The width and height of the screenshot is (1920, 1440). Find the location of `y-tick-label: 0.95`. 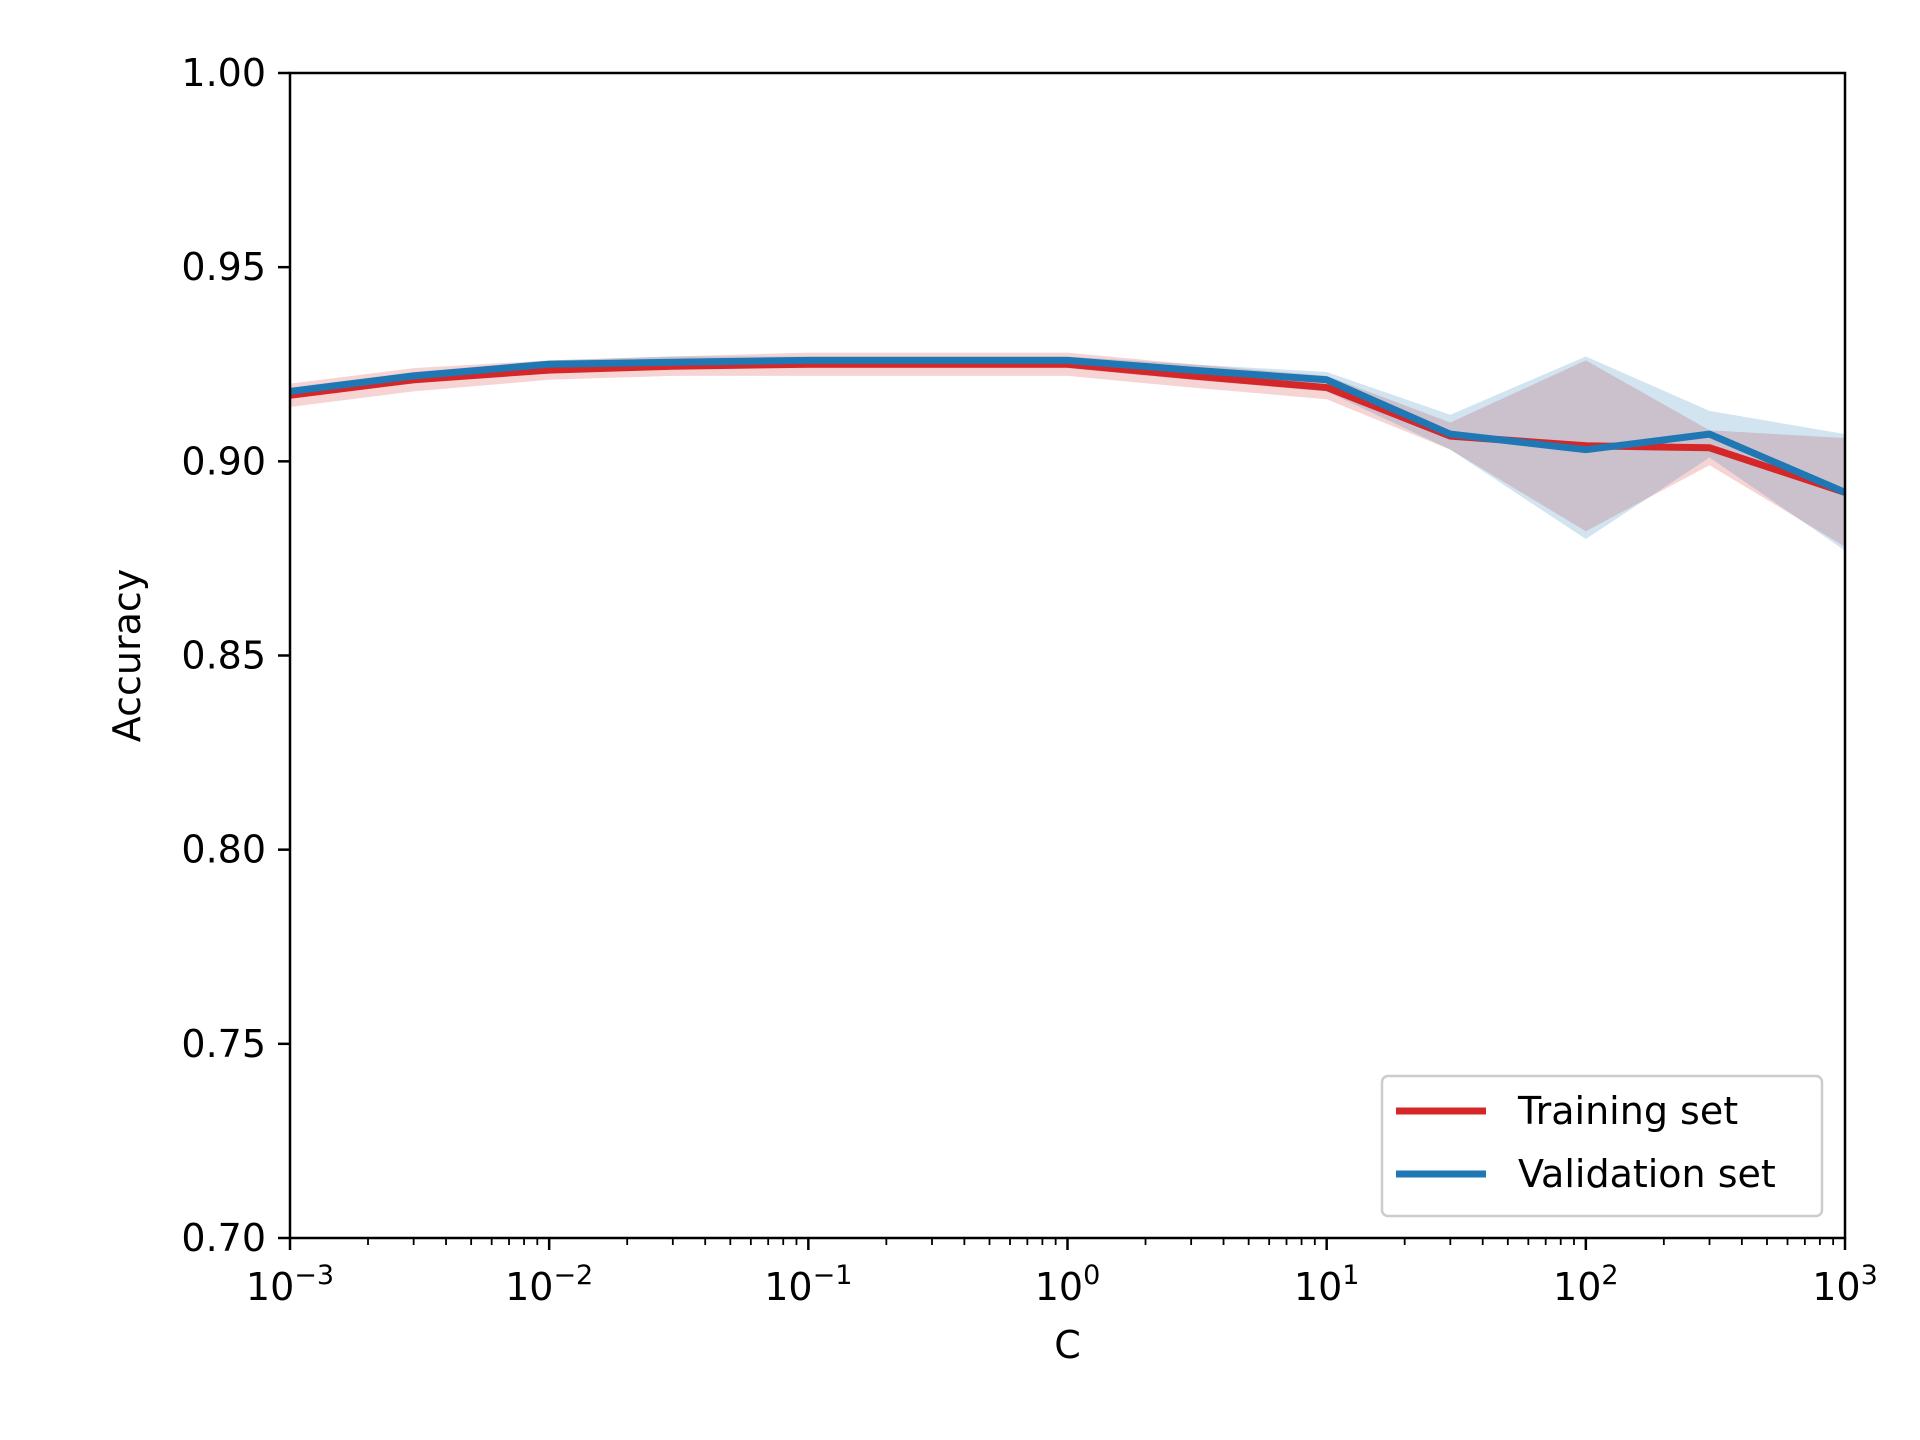

y-tick-label: 0.95 is located at coordinates (223, 267).